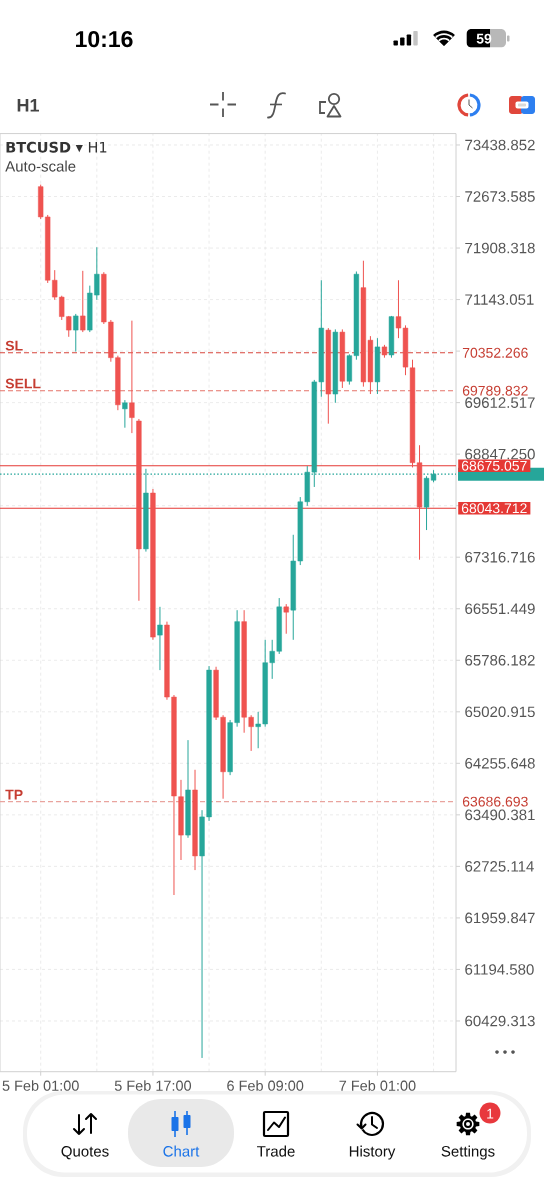 The width and height of the screenshot is (553, 1200). I want to click on y-tick-label: 60429.313, so click(500, 1021).